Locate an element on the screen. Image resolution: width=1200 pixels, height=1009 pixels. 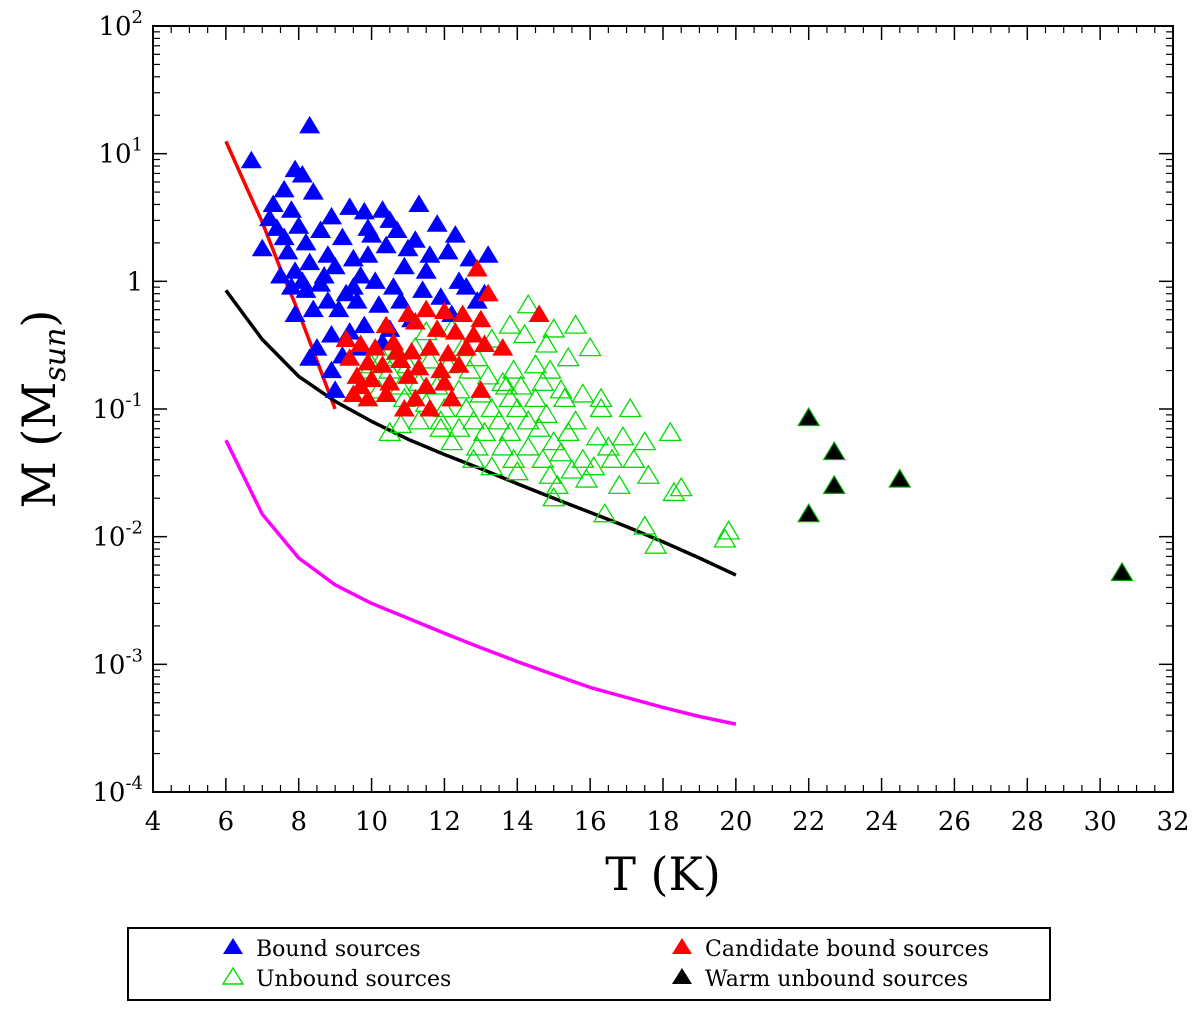
x-tick-label: 18 is located at coordinates (662, 822).